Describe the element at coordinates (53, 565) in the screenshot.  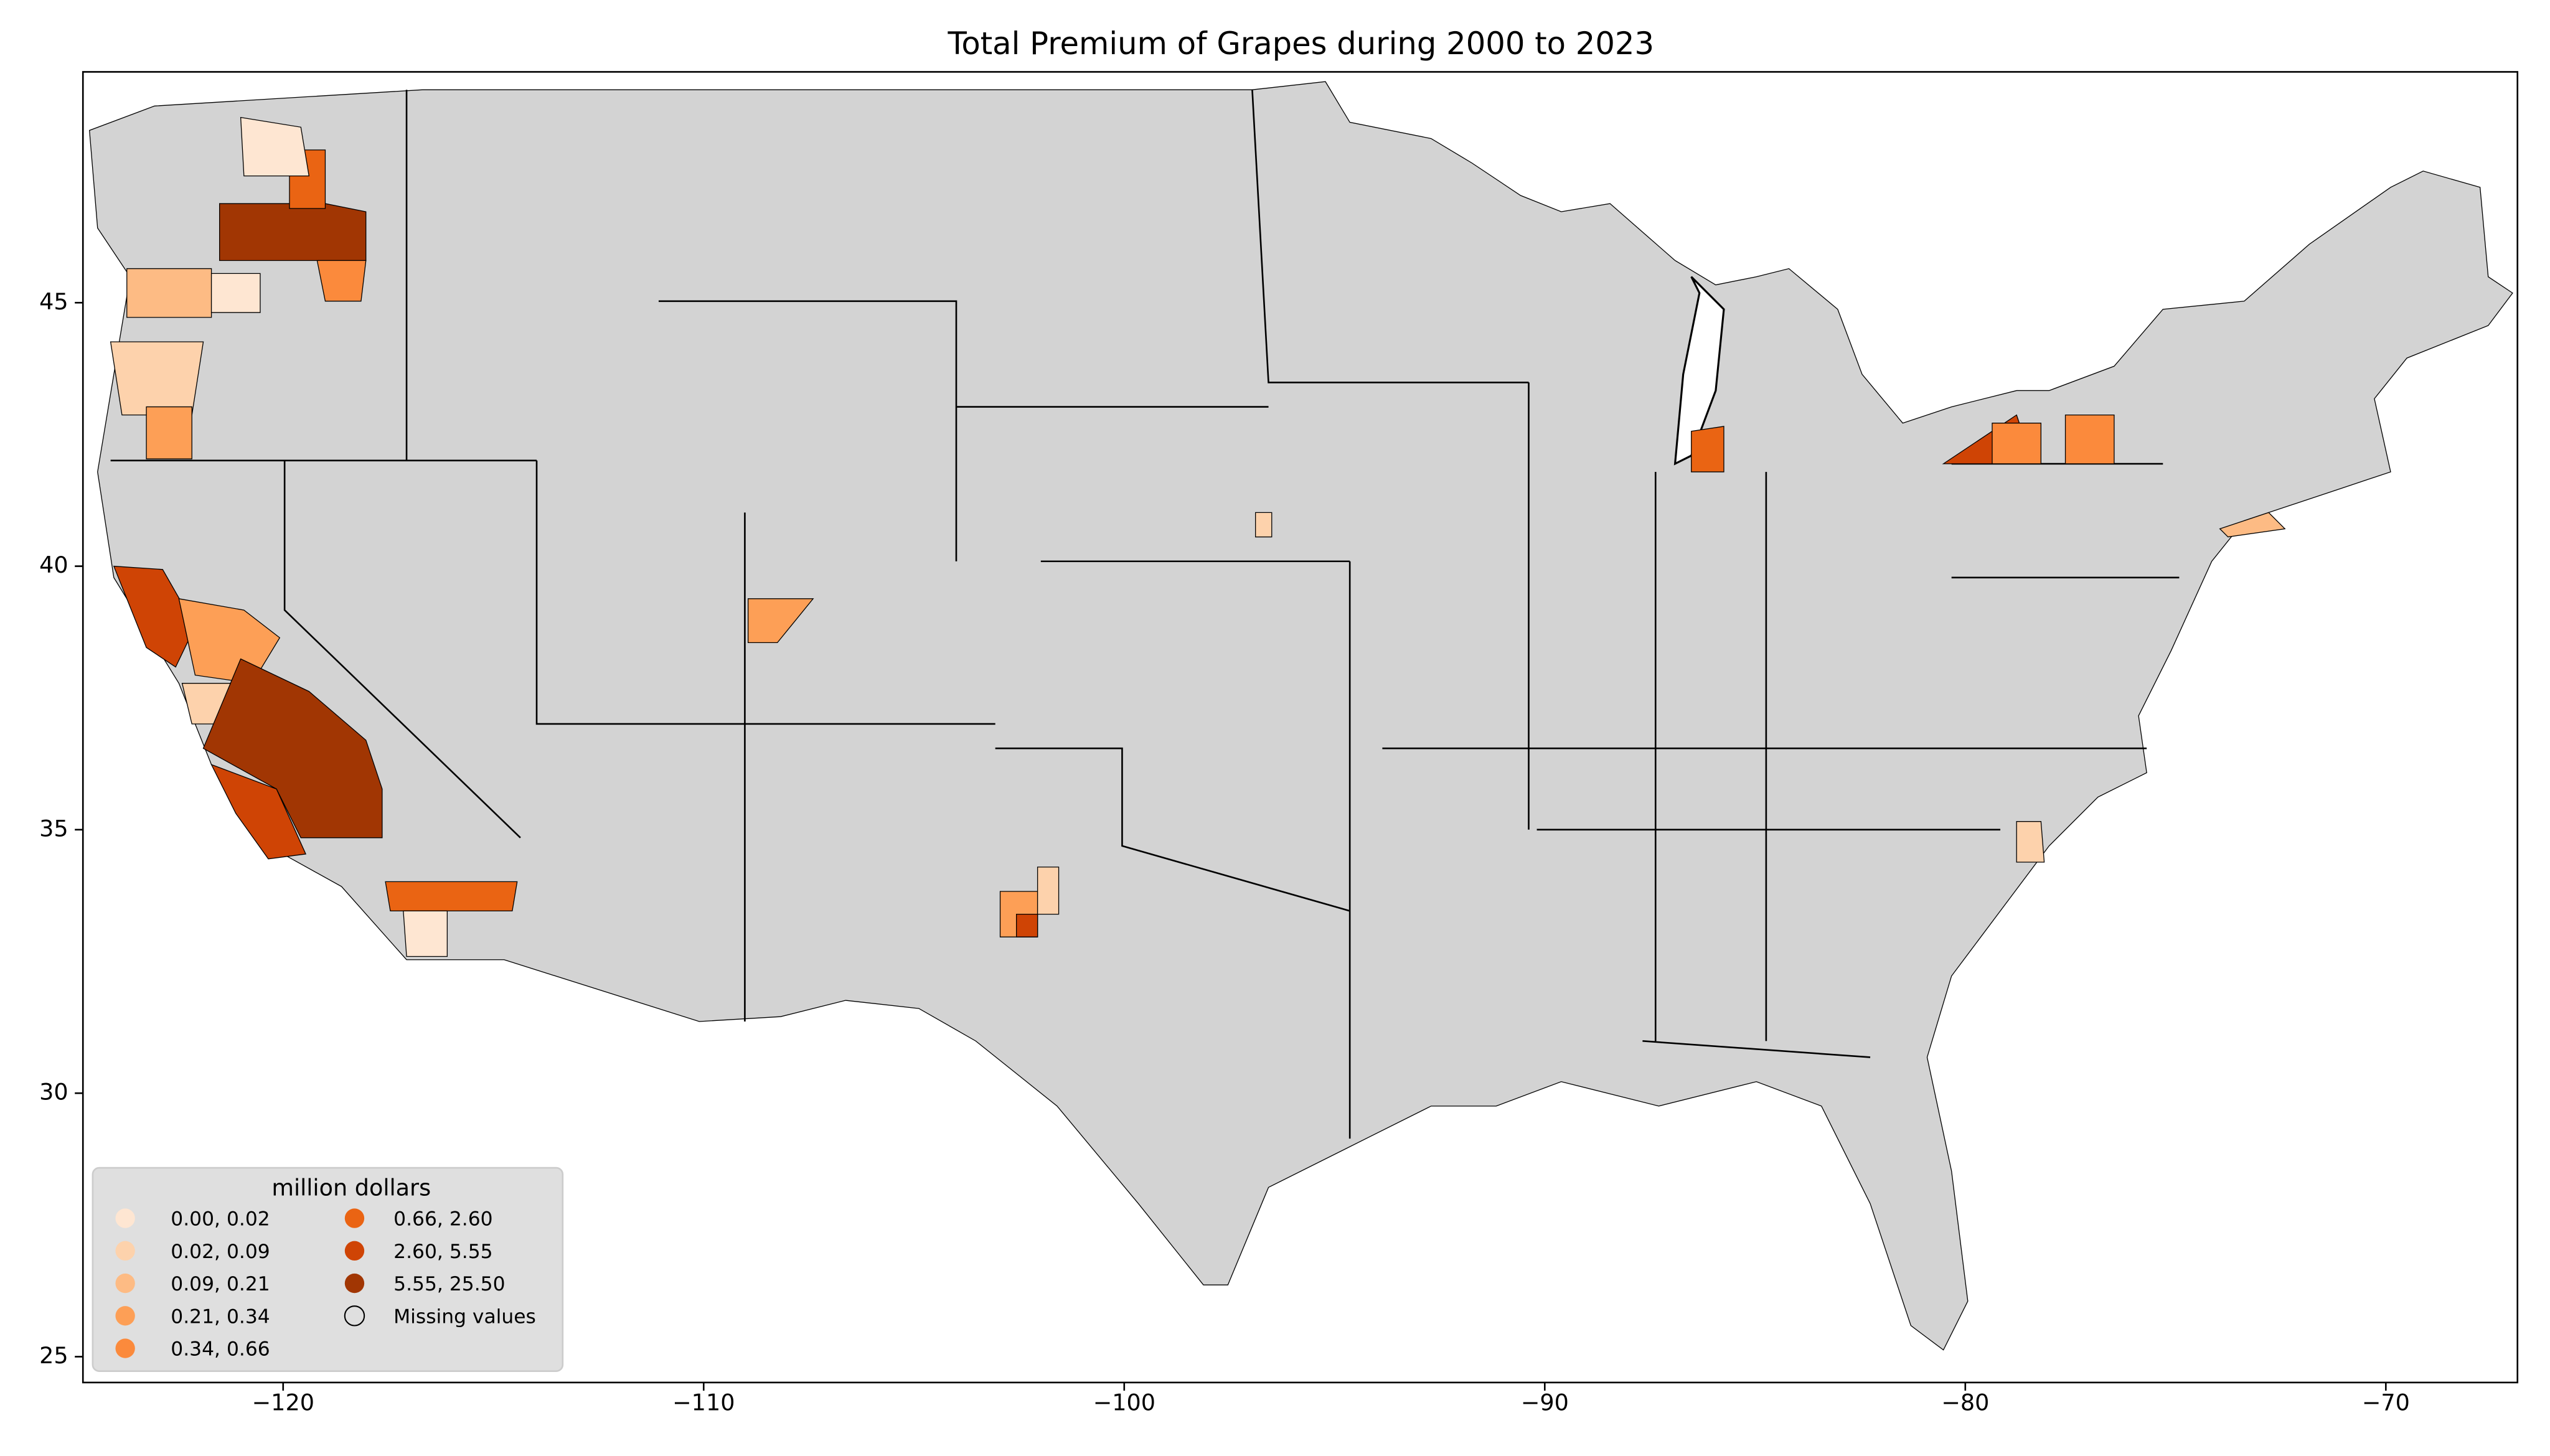
I see `y-tick-label: 40` at that location.